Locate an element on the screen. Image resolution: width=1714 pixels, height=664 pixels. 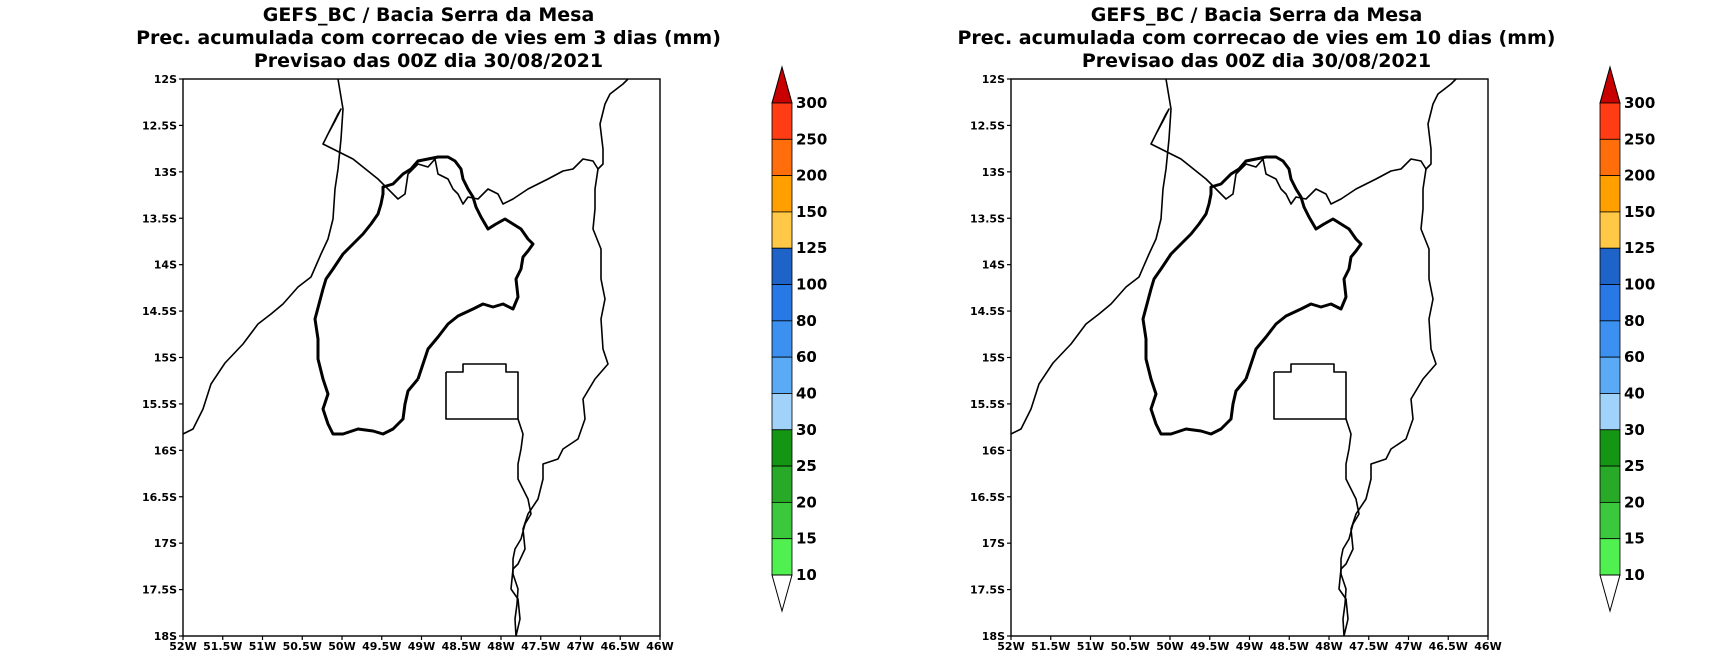
lon-tick-label: 48W is located at coordinates (500, 646).